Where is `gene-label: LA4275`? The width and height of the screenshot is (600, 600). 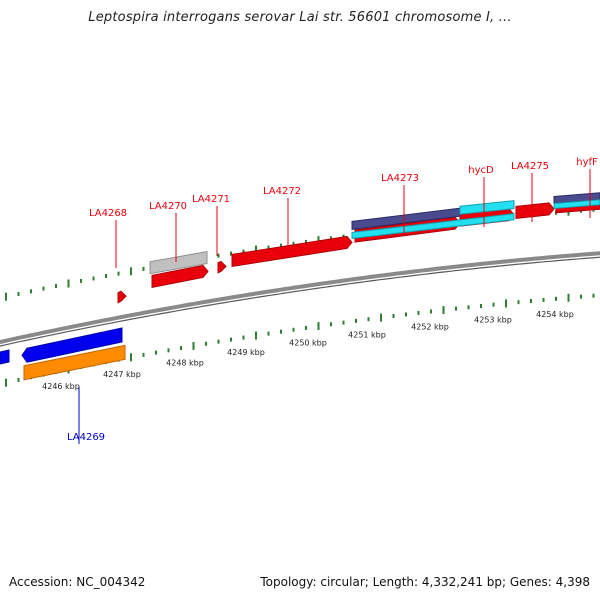 gene-label: LA4275 is located at coordinates (530, 166).